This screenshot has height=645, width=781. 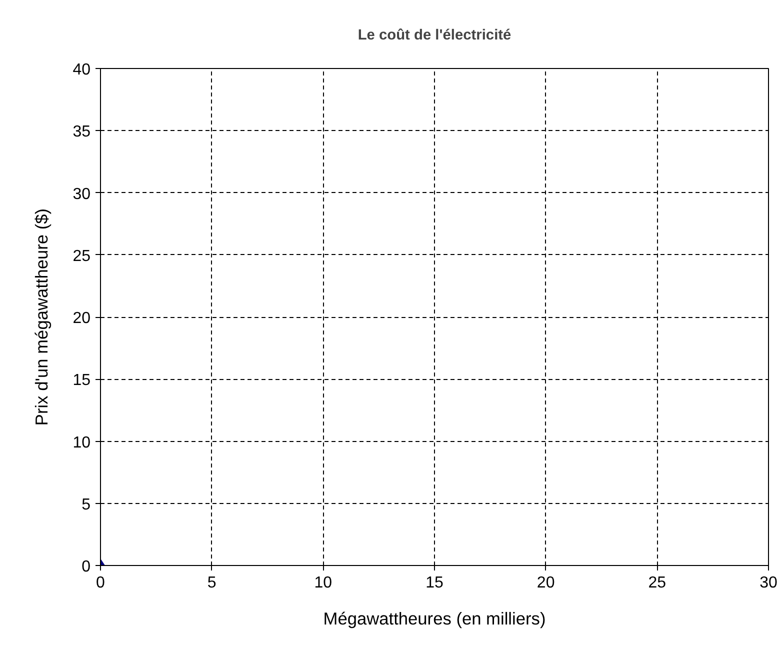 What do you see at coordinates (545, 583) in the screenshot?
I see `x-tick-label: 20` at bounding box center [545, 583].